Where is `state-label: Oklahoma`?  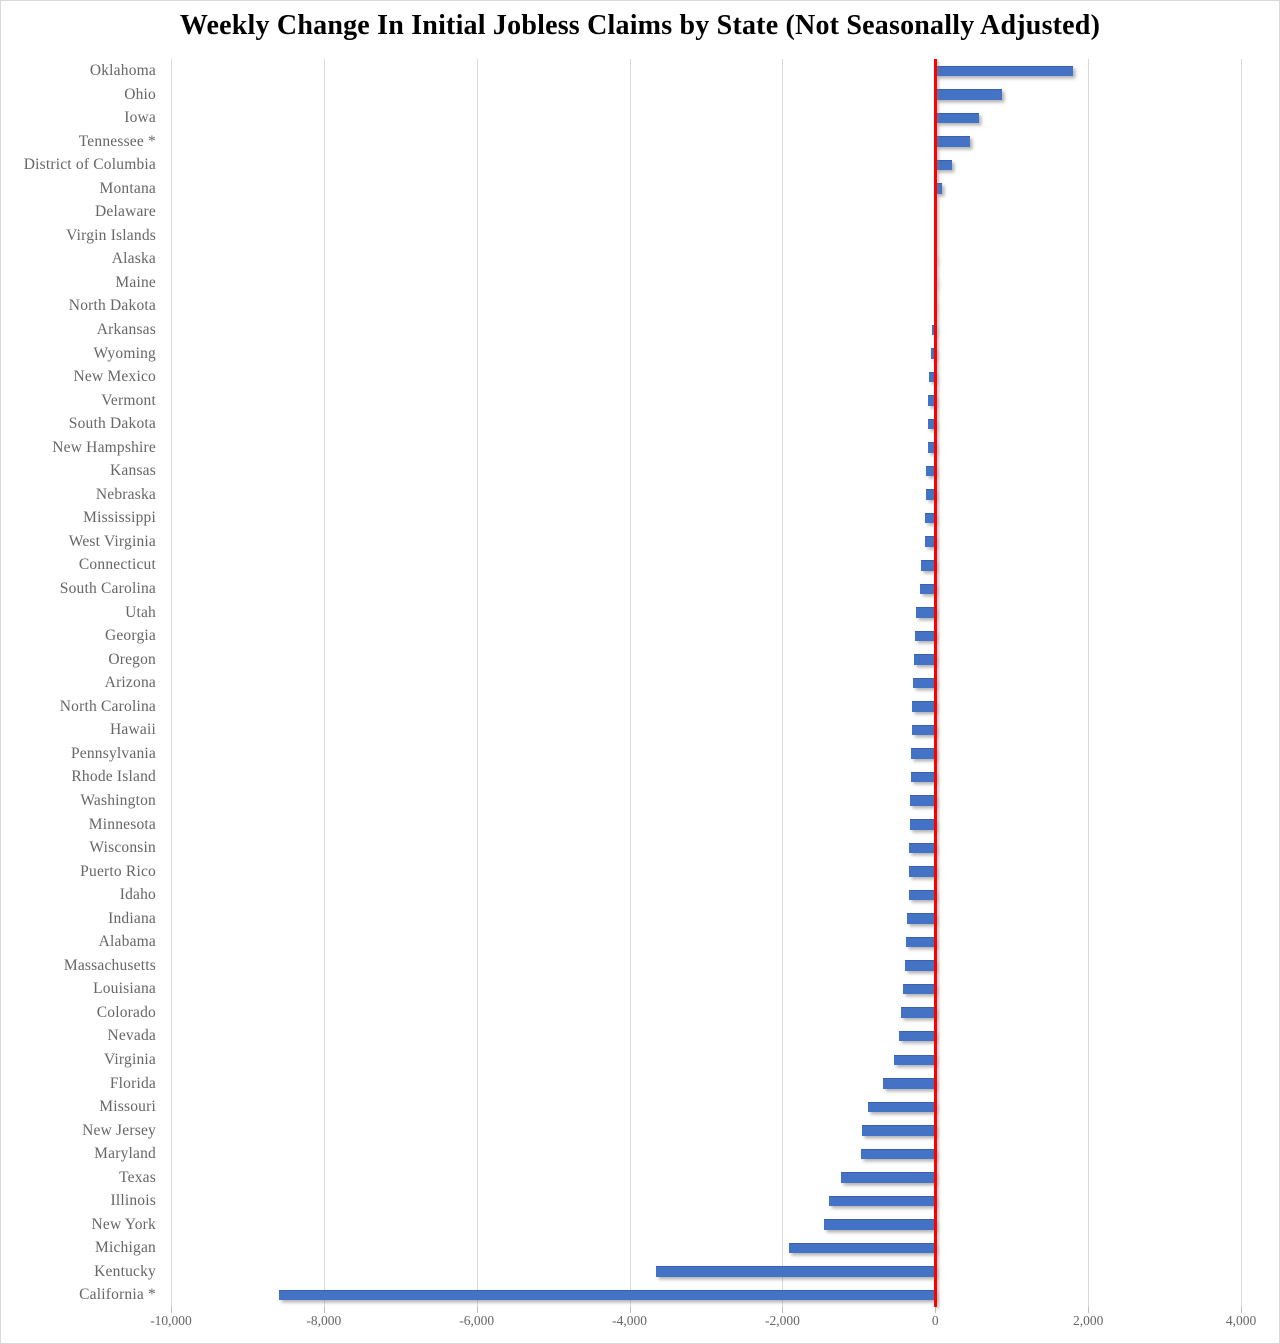
state-label: Oklahoma is located at coordinates (122, 70).